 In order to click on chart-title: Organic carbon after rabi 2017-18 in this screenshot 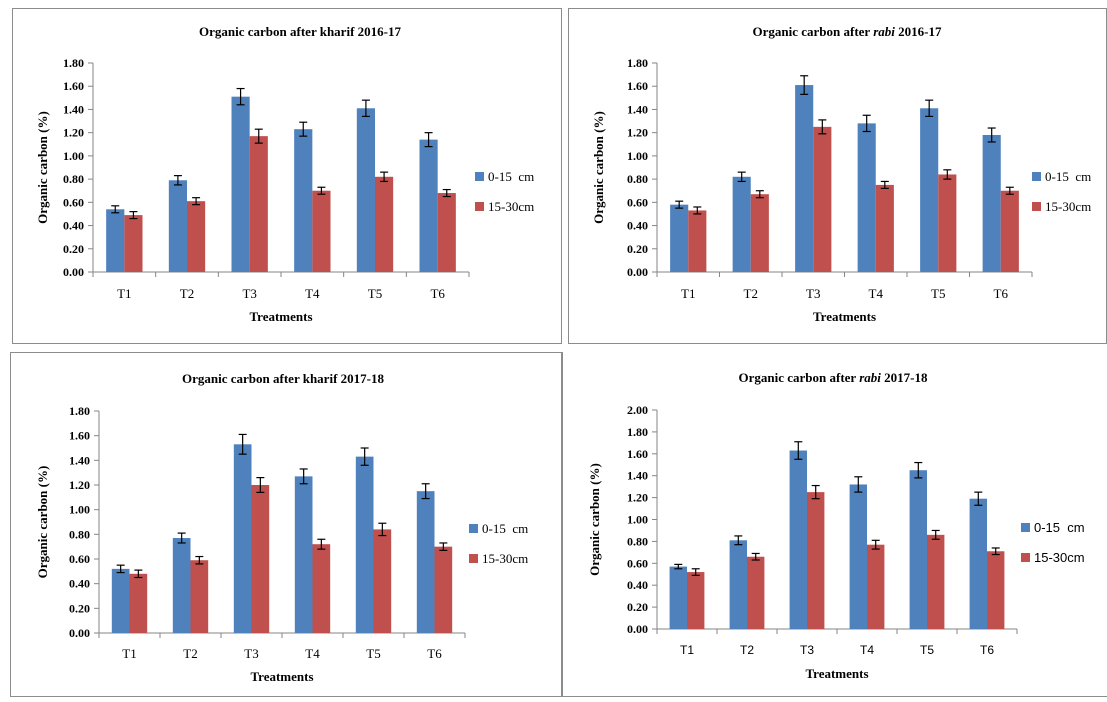, I will do `click(833, 377)`.